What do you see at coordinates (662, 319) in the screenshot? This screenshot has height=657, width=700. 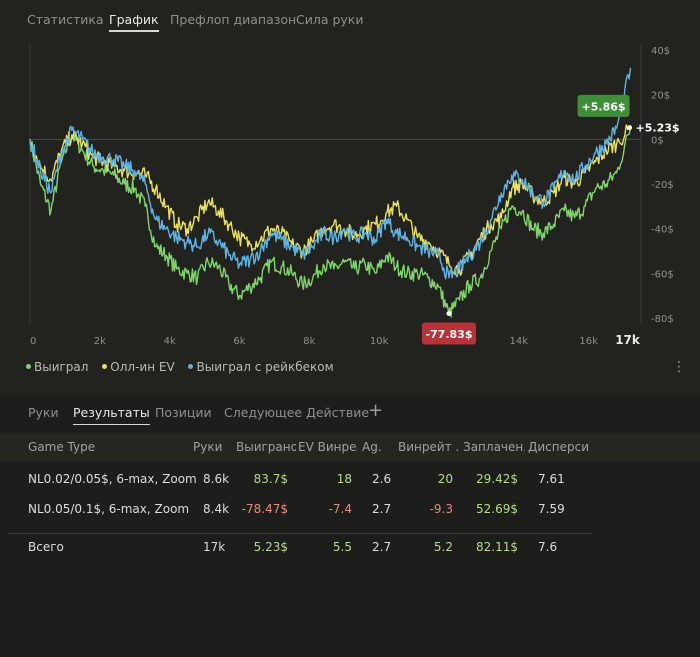 I see `y-tick-label: -80$` at bounding box center [662, 319].